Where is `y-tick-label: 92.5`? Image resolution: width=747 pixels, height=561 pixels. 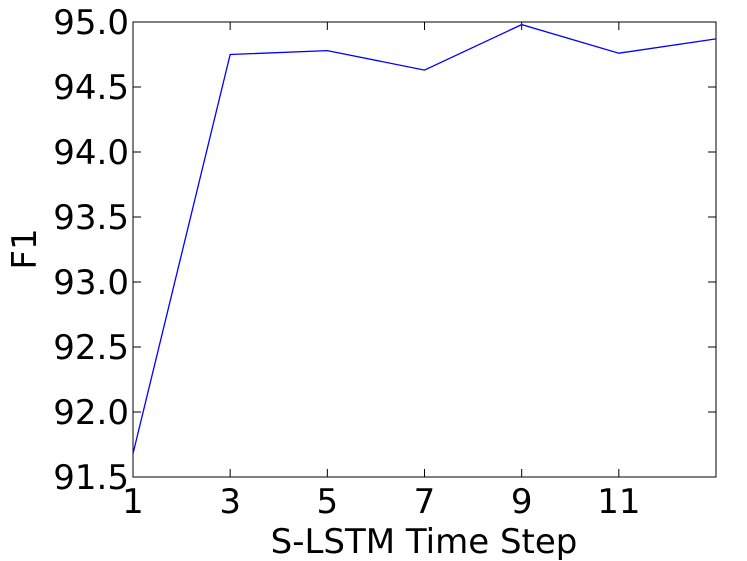
y-tick-label: 92.5 is located at coordinates (91, 348).